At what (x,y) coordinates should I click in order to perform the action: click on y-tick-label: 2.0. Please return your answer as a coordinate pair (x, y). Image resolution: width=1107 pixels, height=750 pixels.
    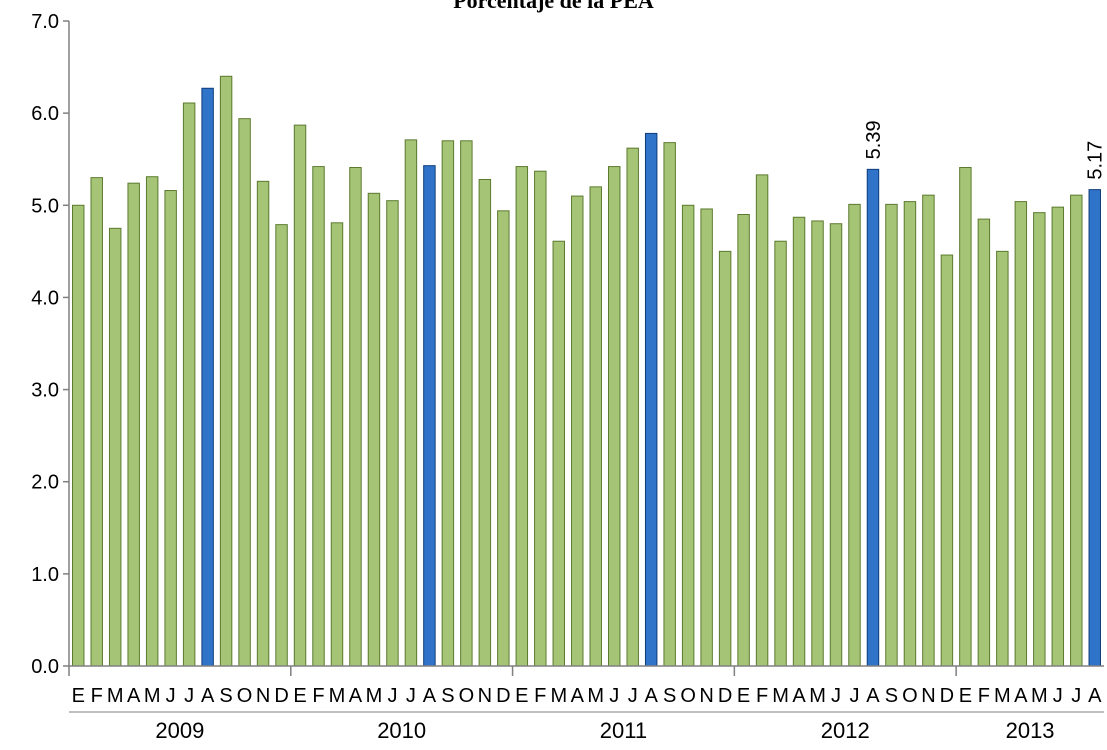
    Looking at the image, I should click on (45, 483).